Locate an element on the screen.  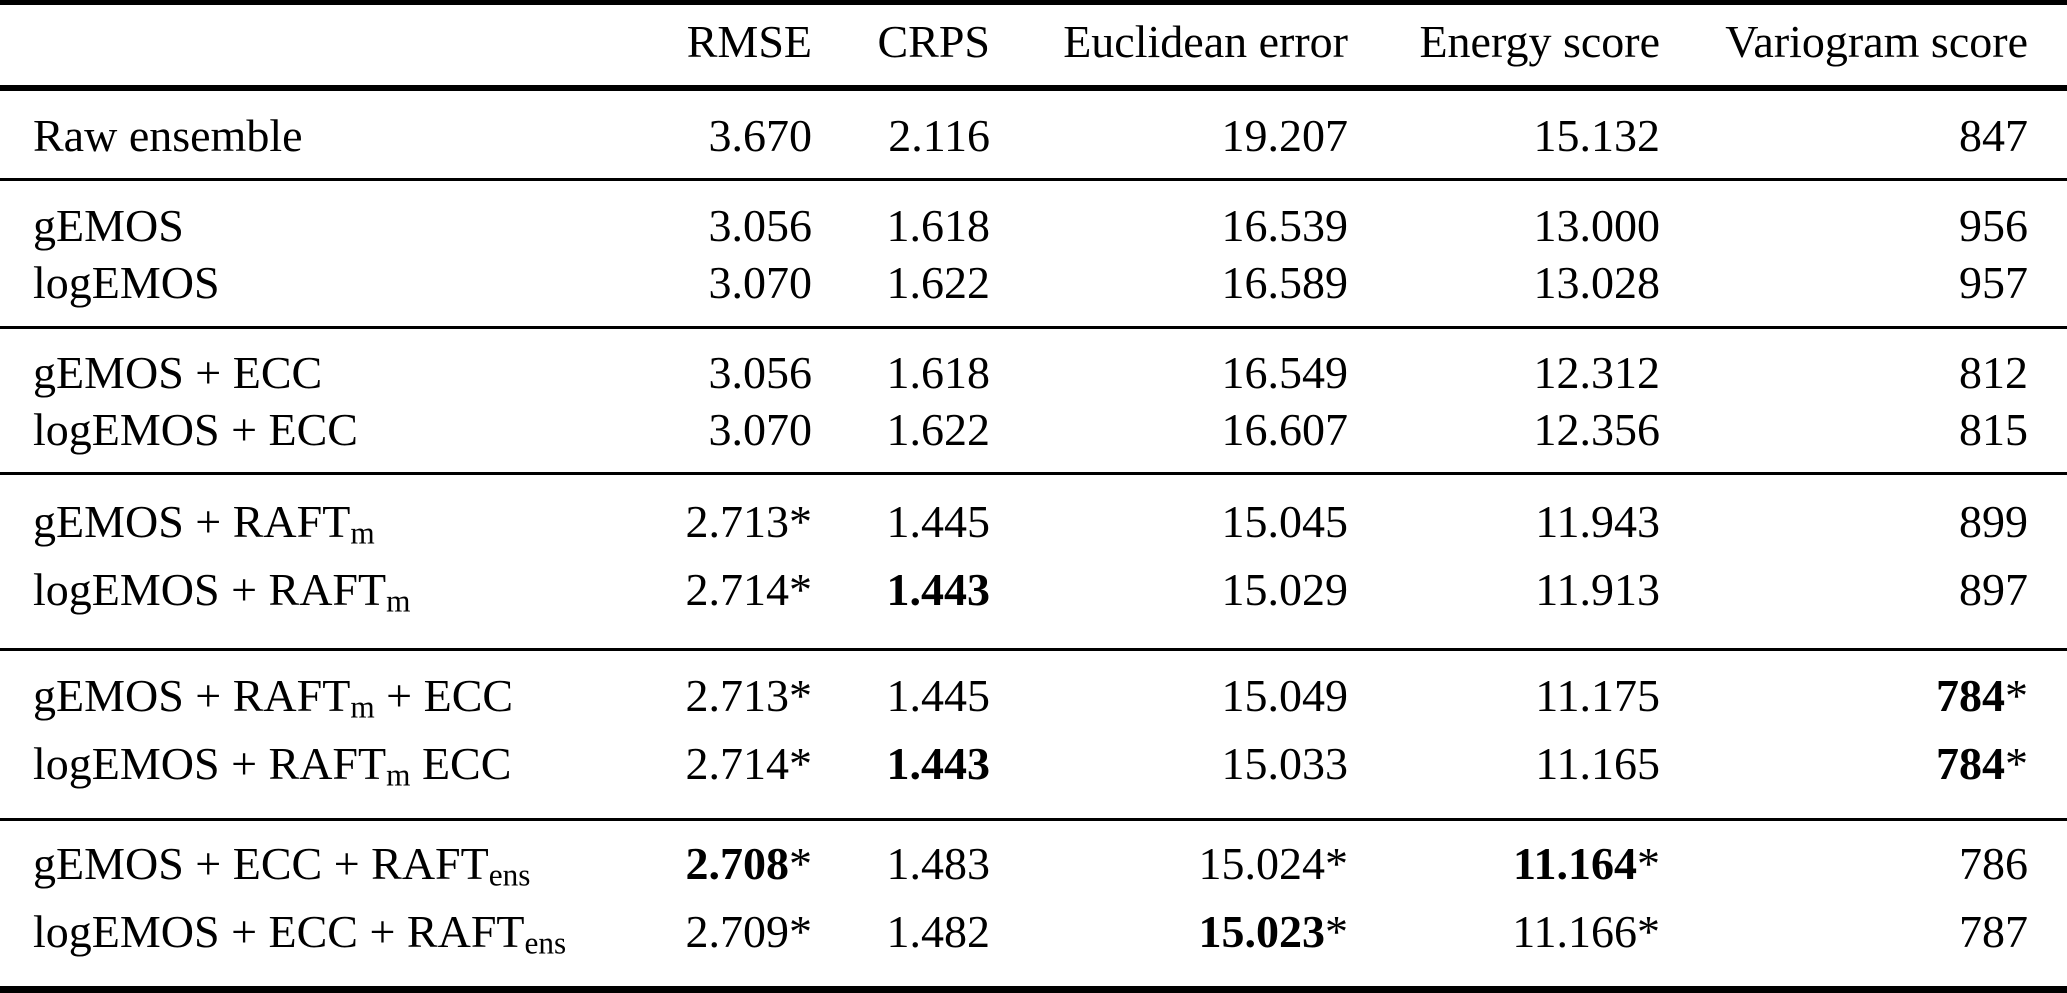
table-row: logEMOS 3.070 1.622 16.589 13.028 957 is located at coordinates (1014, 282).